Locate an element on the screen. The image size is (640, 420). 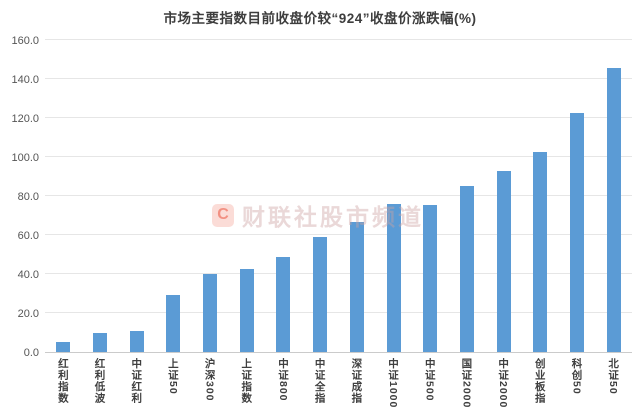
x-tick-label: 创业板指 is located at coordinates (539, 381).